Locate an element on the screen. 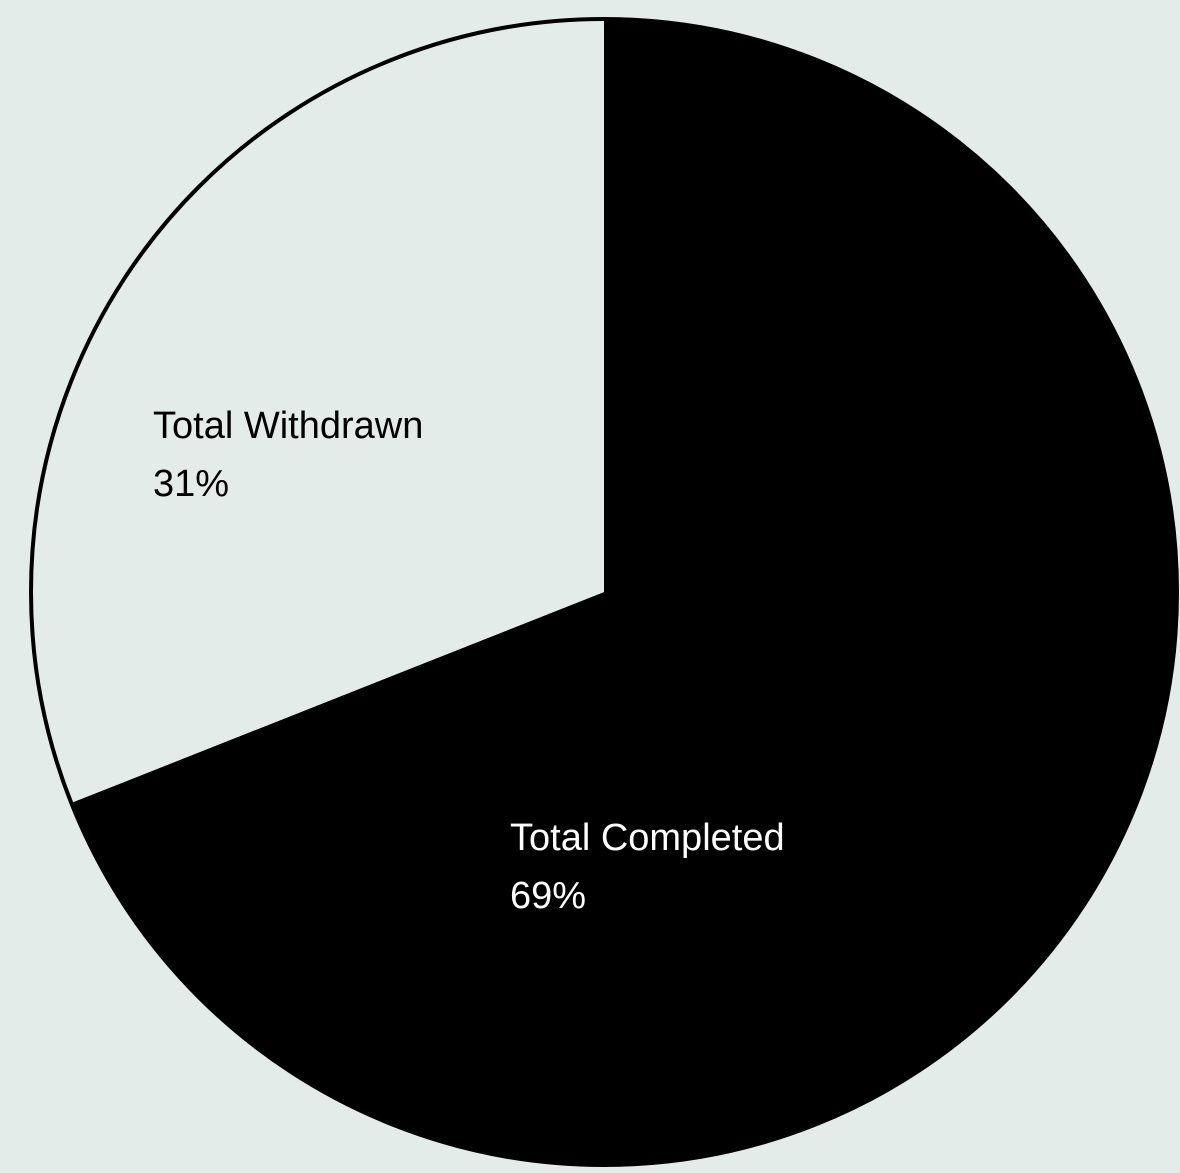 This screenshot has height=1173, width=1180. slice-percent-label: 31% is located at coordinates (191, 484).